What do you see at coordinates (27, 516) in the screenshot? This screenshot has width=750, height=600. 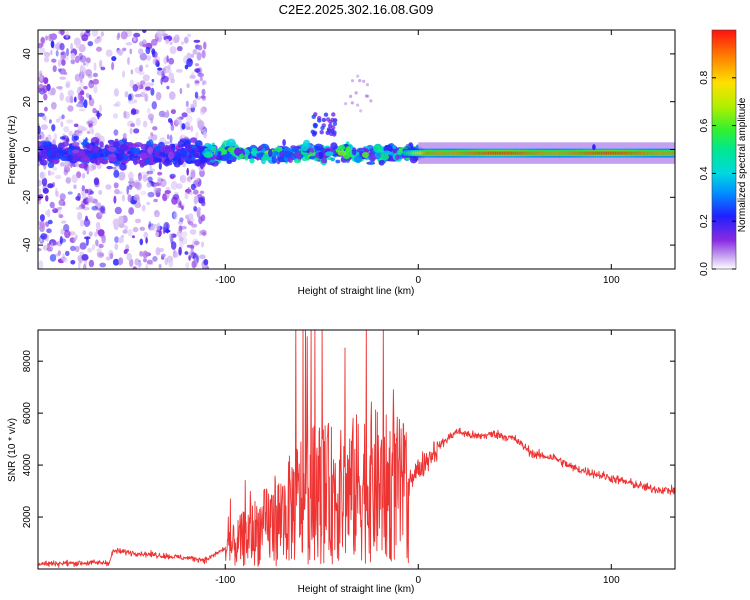 I see `y-tick-label: 2000` at bounding box center [27, 516].